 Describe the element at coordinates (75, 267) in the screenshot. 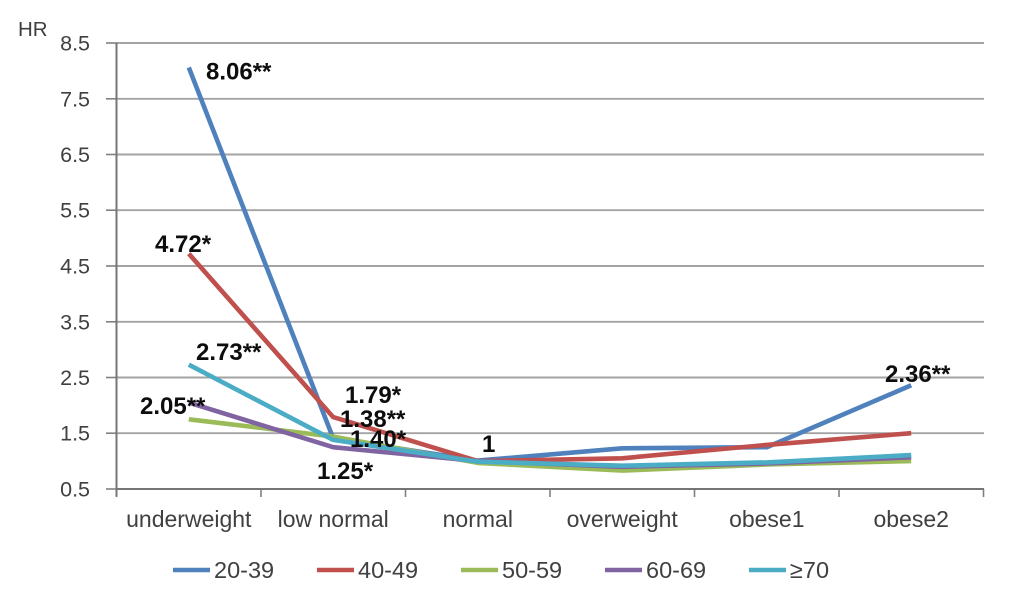

I see `svg-text: 4.5` at that location.